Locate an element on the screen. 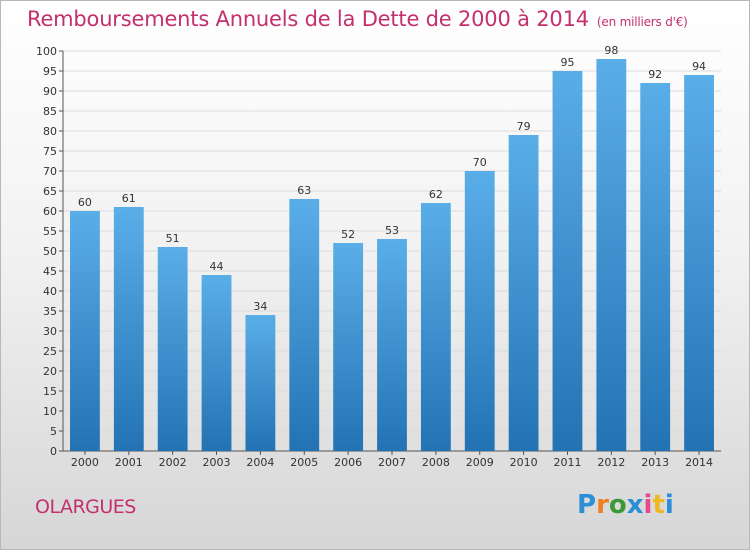  bar-value-label: 98 is located at coordinates (611, 50).